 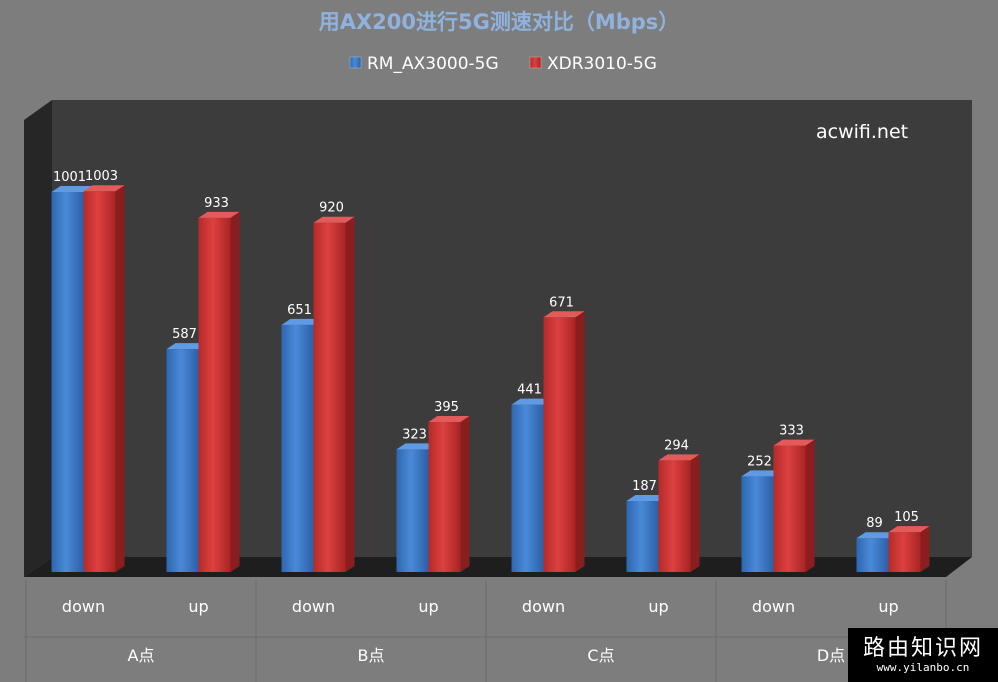 I want to click on category-label-6: down, so click(x=773, y=606).